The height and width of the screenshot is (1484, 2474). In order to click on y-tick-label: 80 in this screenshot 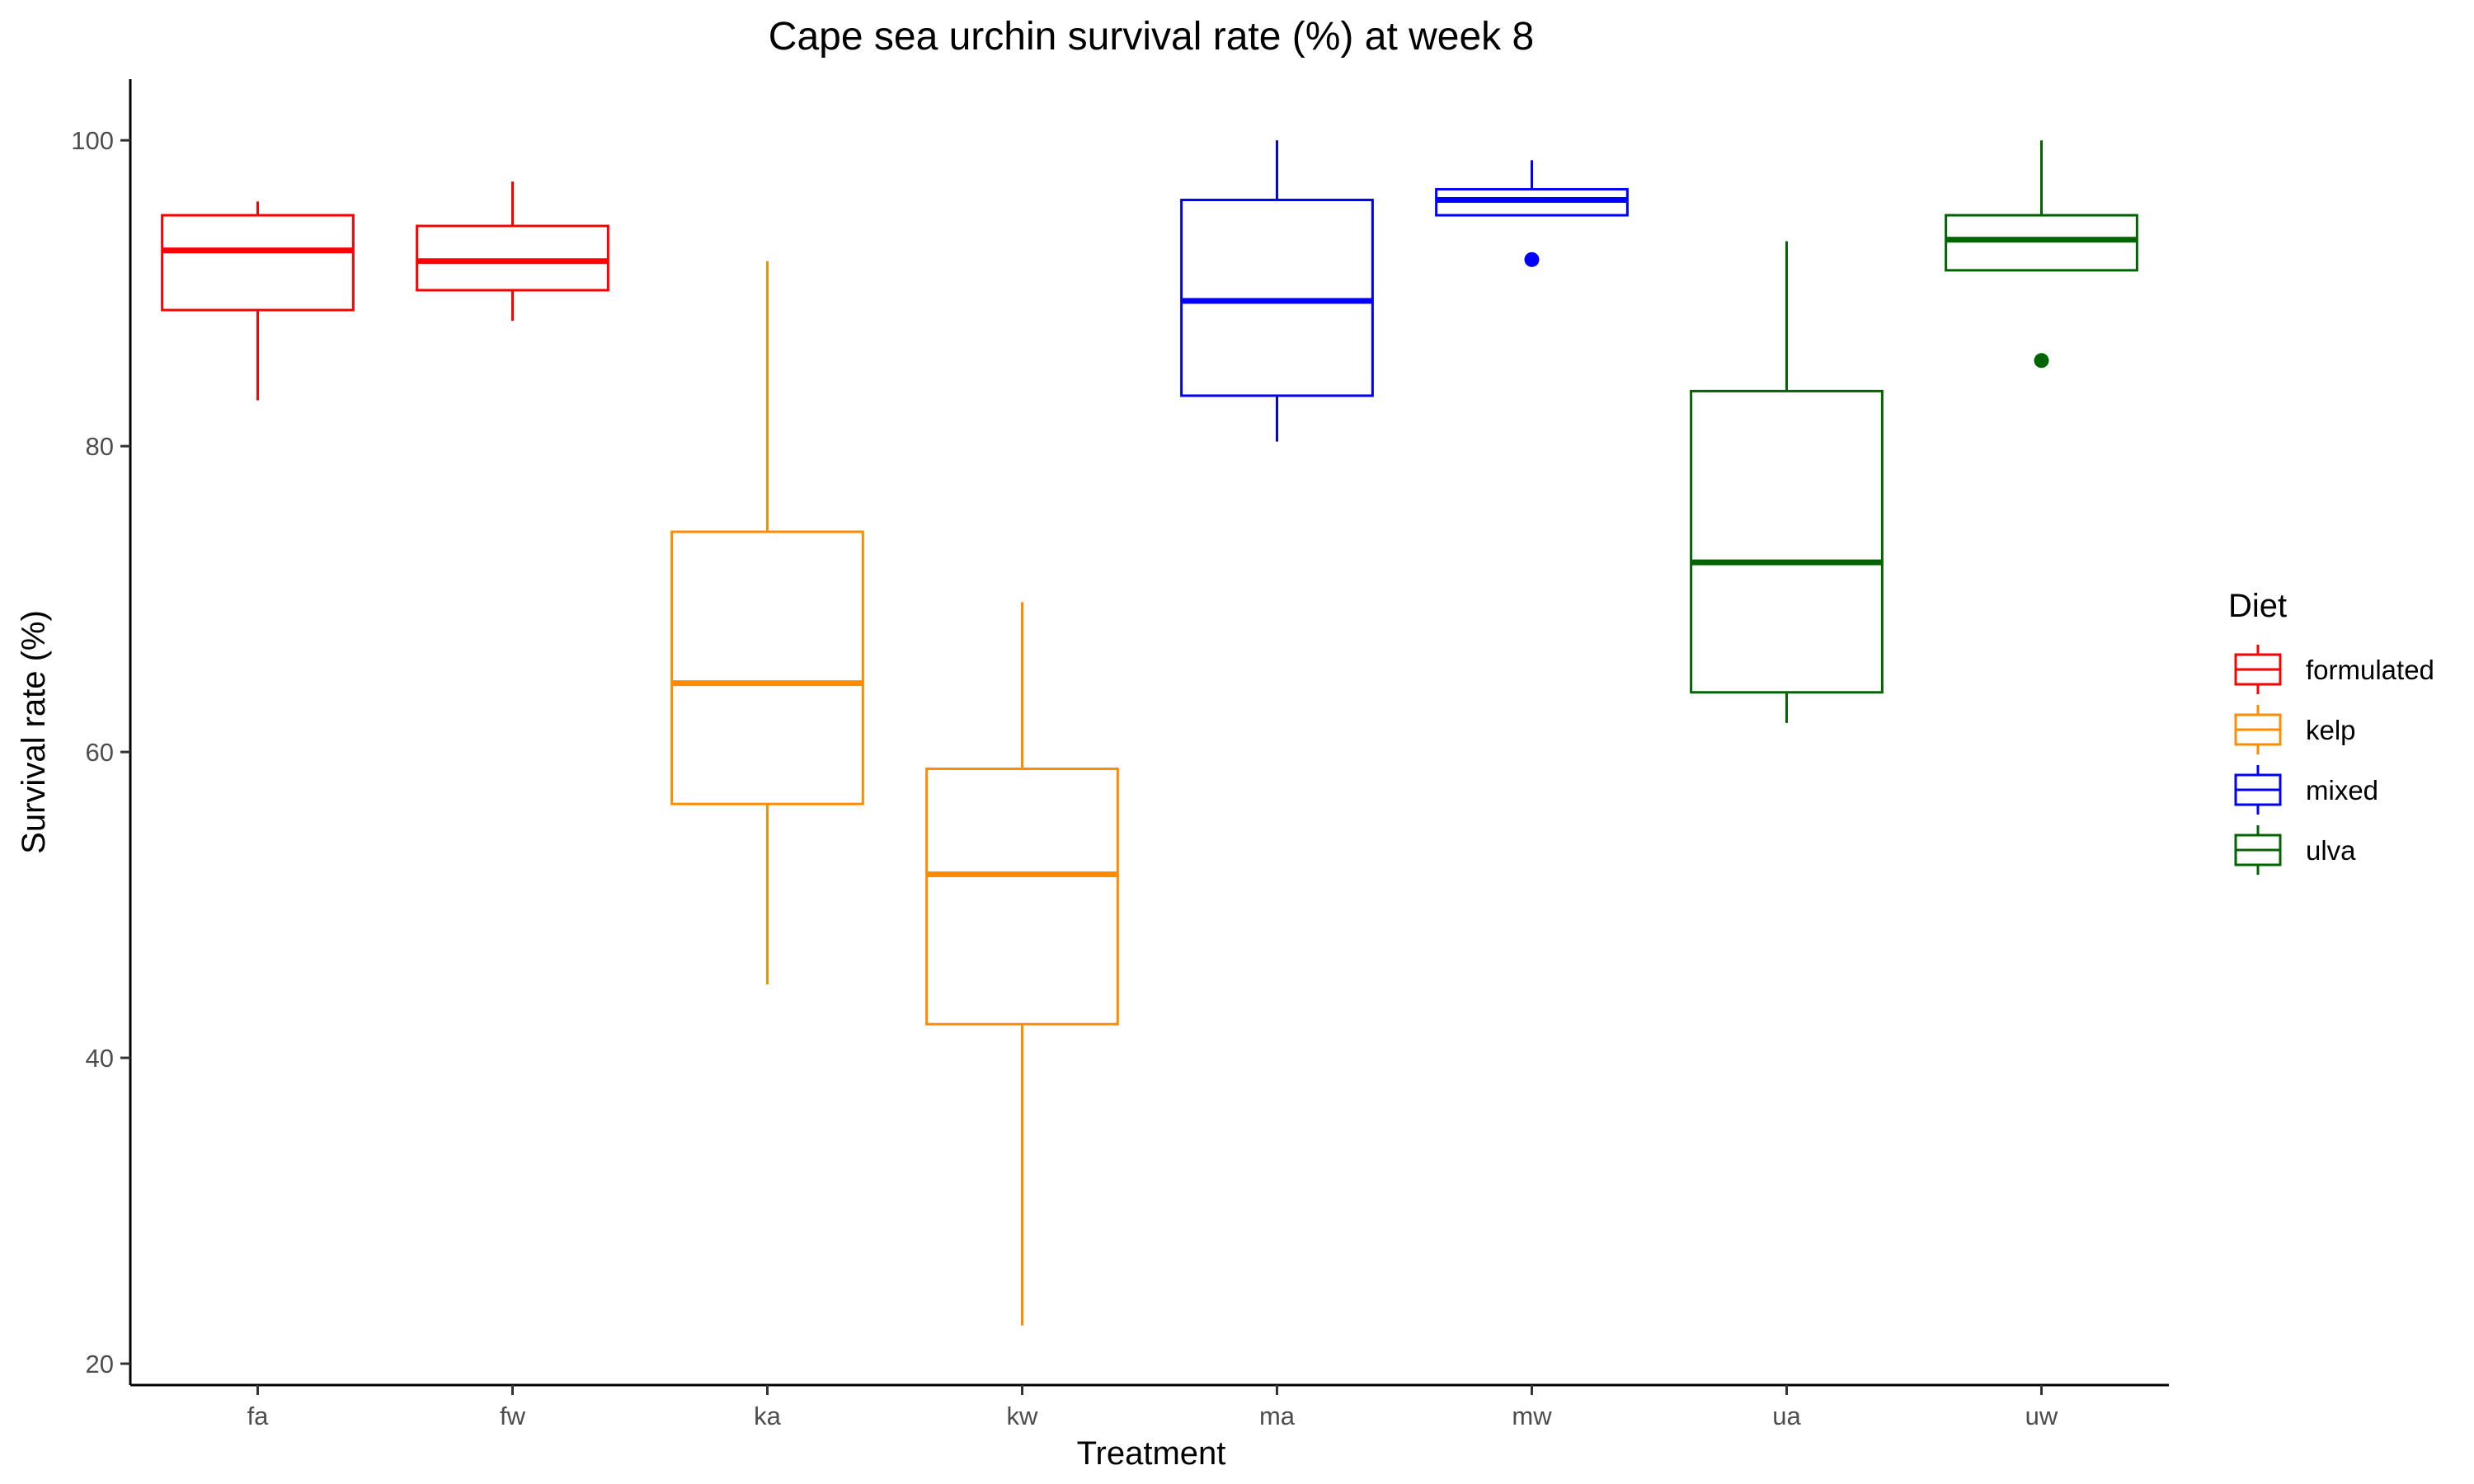, I will do `click(100, 446)`.